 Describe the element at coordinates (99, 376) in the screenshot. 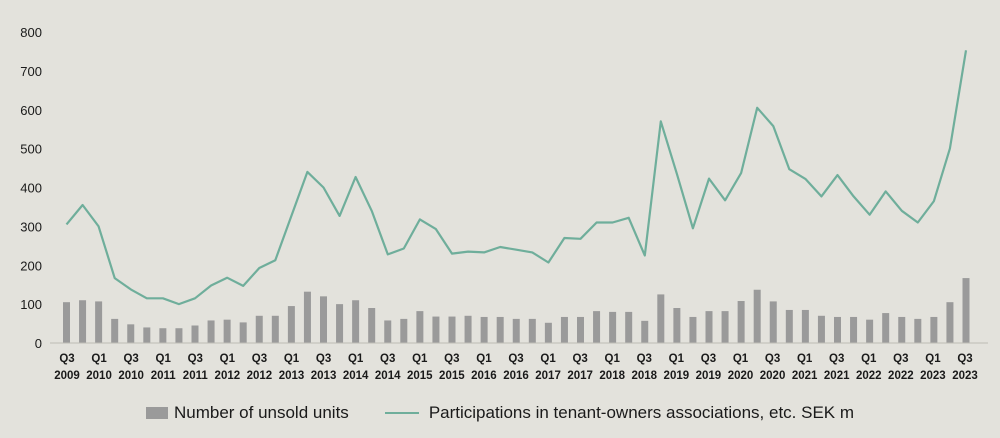

I see `x-tick-year: 2010` at that location.